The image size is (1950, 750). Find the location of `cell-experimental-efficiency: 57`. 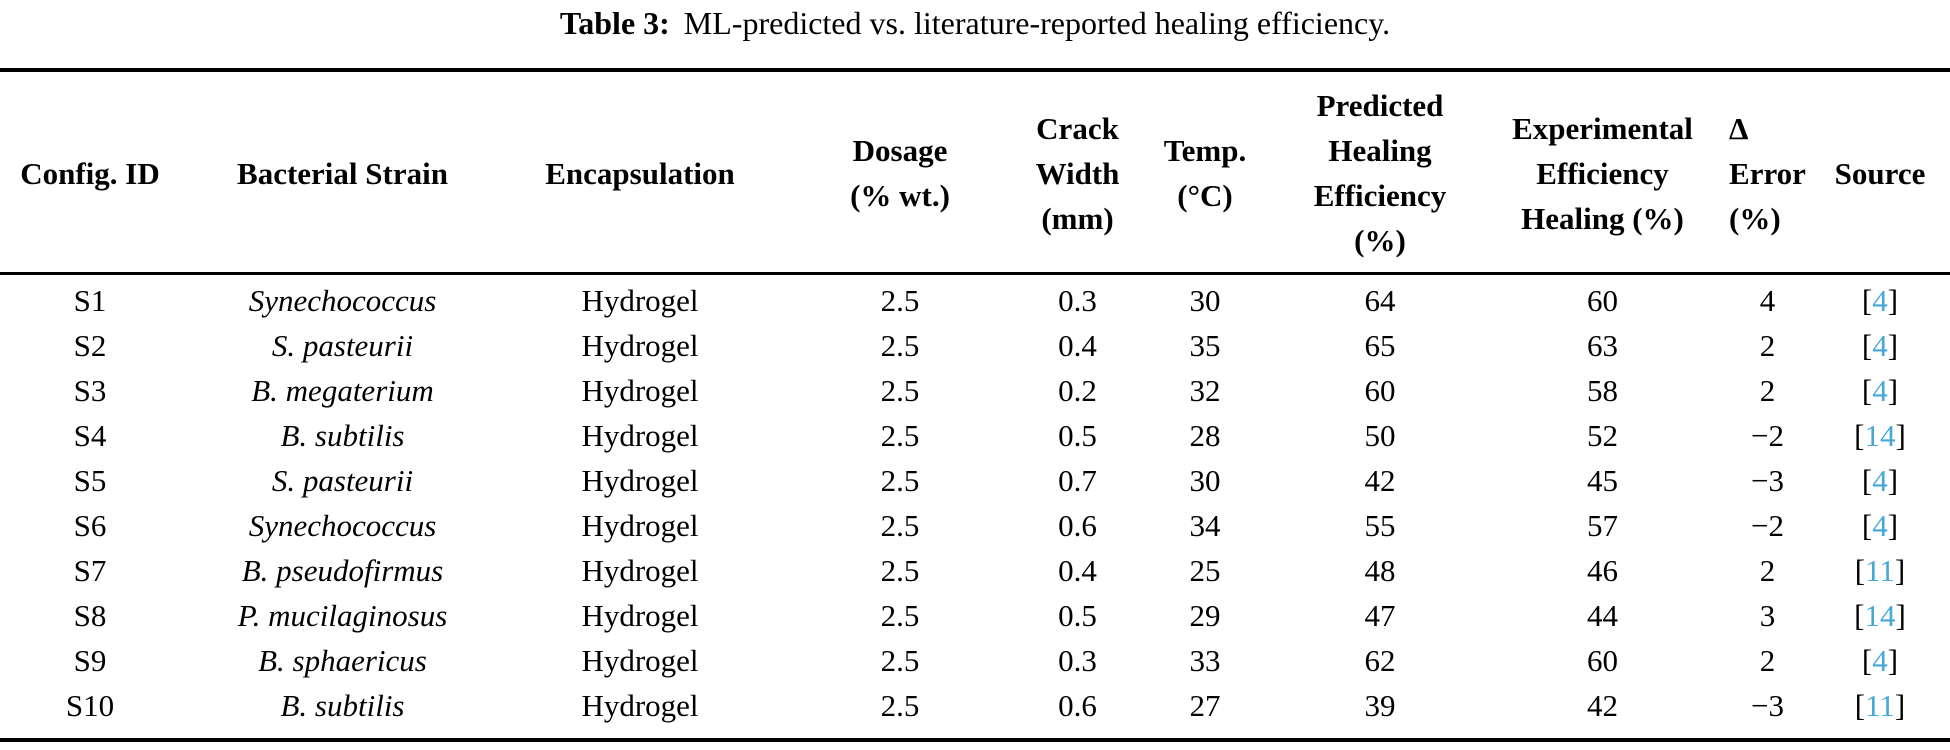

cell-experimental-efficiency: 57 is located at coordinates (1602, 525).